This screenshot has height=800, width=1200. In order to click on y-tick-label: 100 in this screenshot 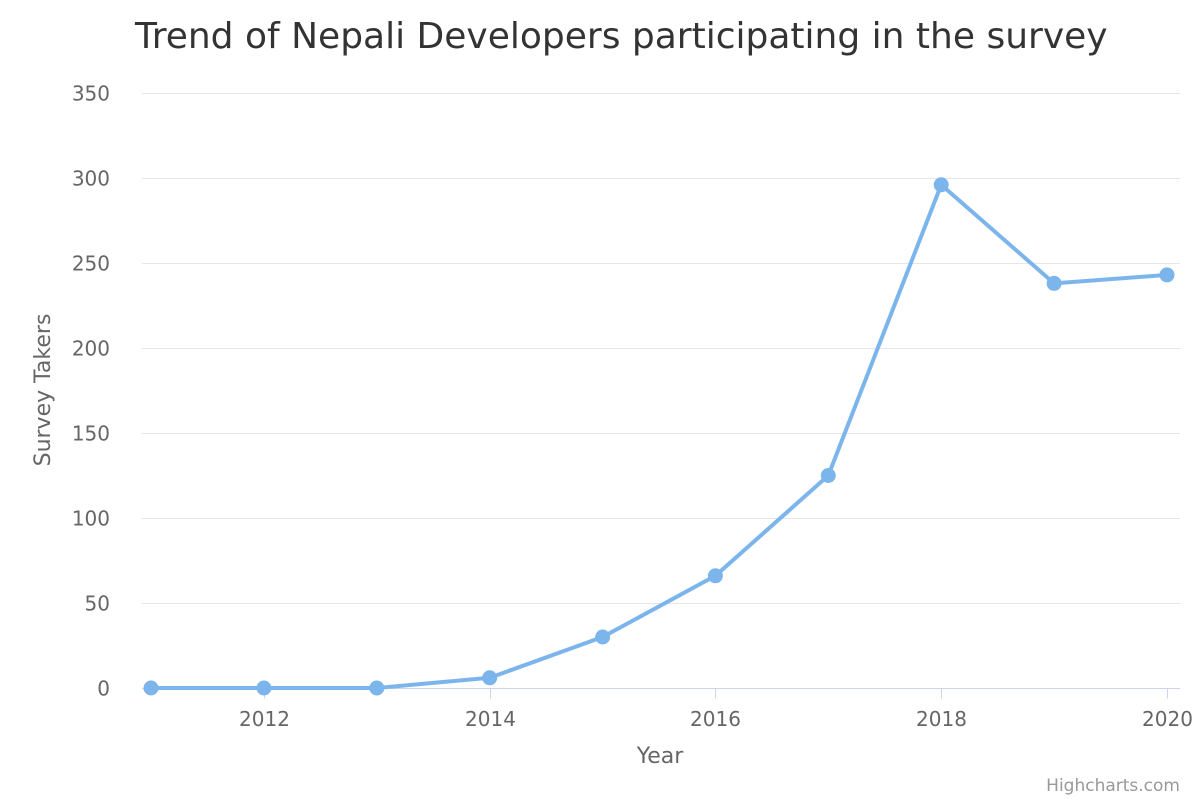, I will do `click(91, 519)`.